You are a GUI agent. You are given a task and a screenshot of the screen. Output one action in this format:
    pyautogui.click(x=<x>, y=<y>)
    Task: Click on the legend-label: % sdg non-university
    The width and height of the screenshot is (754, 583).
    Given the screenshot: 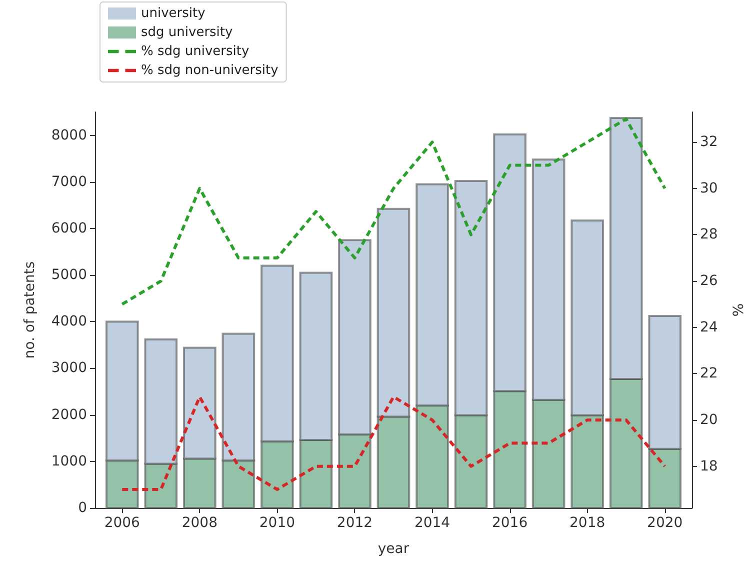 What is the action you would take?
    pyautogui.click(x=210, y=70)
    